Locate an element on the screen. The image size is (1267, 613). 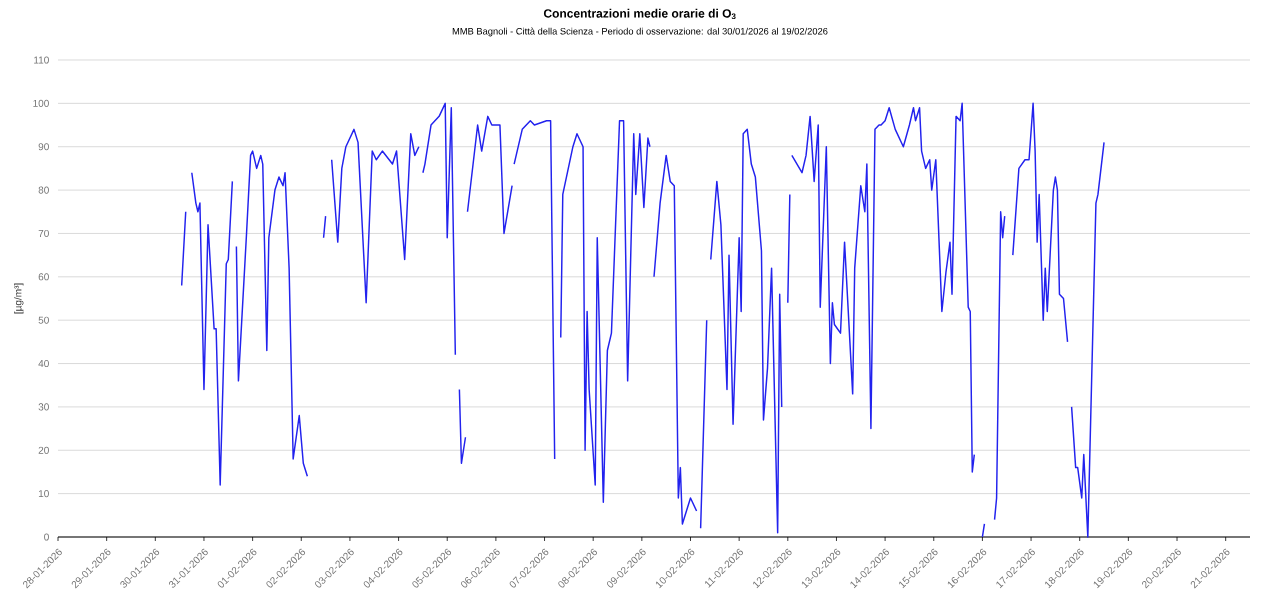
y-tick-label: 60 is located at coordinates (43, 277).